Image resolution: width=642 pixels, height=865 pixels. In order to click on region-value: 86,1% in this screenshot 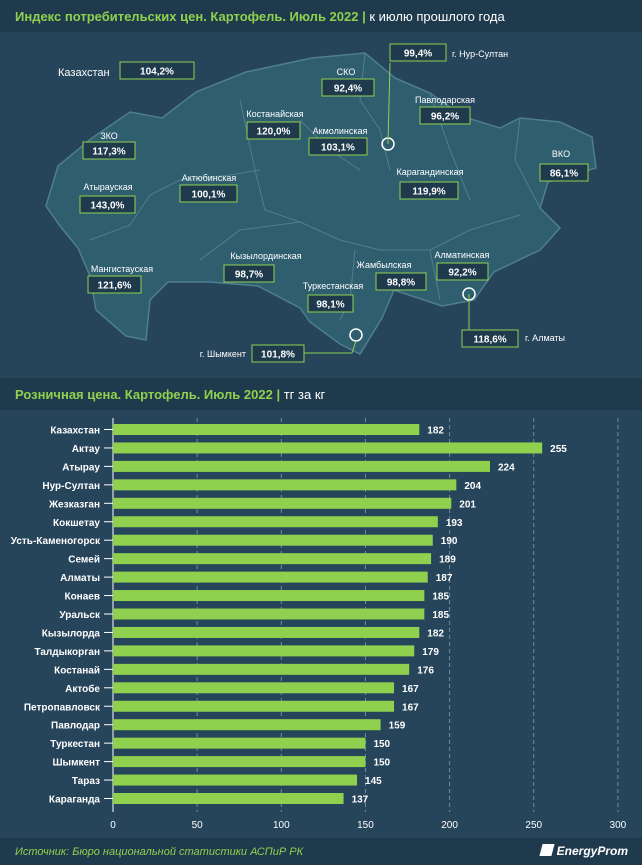, I will do `click(564, 174)`.